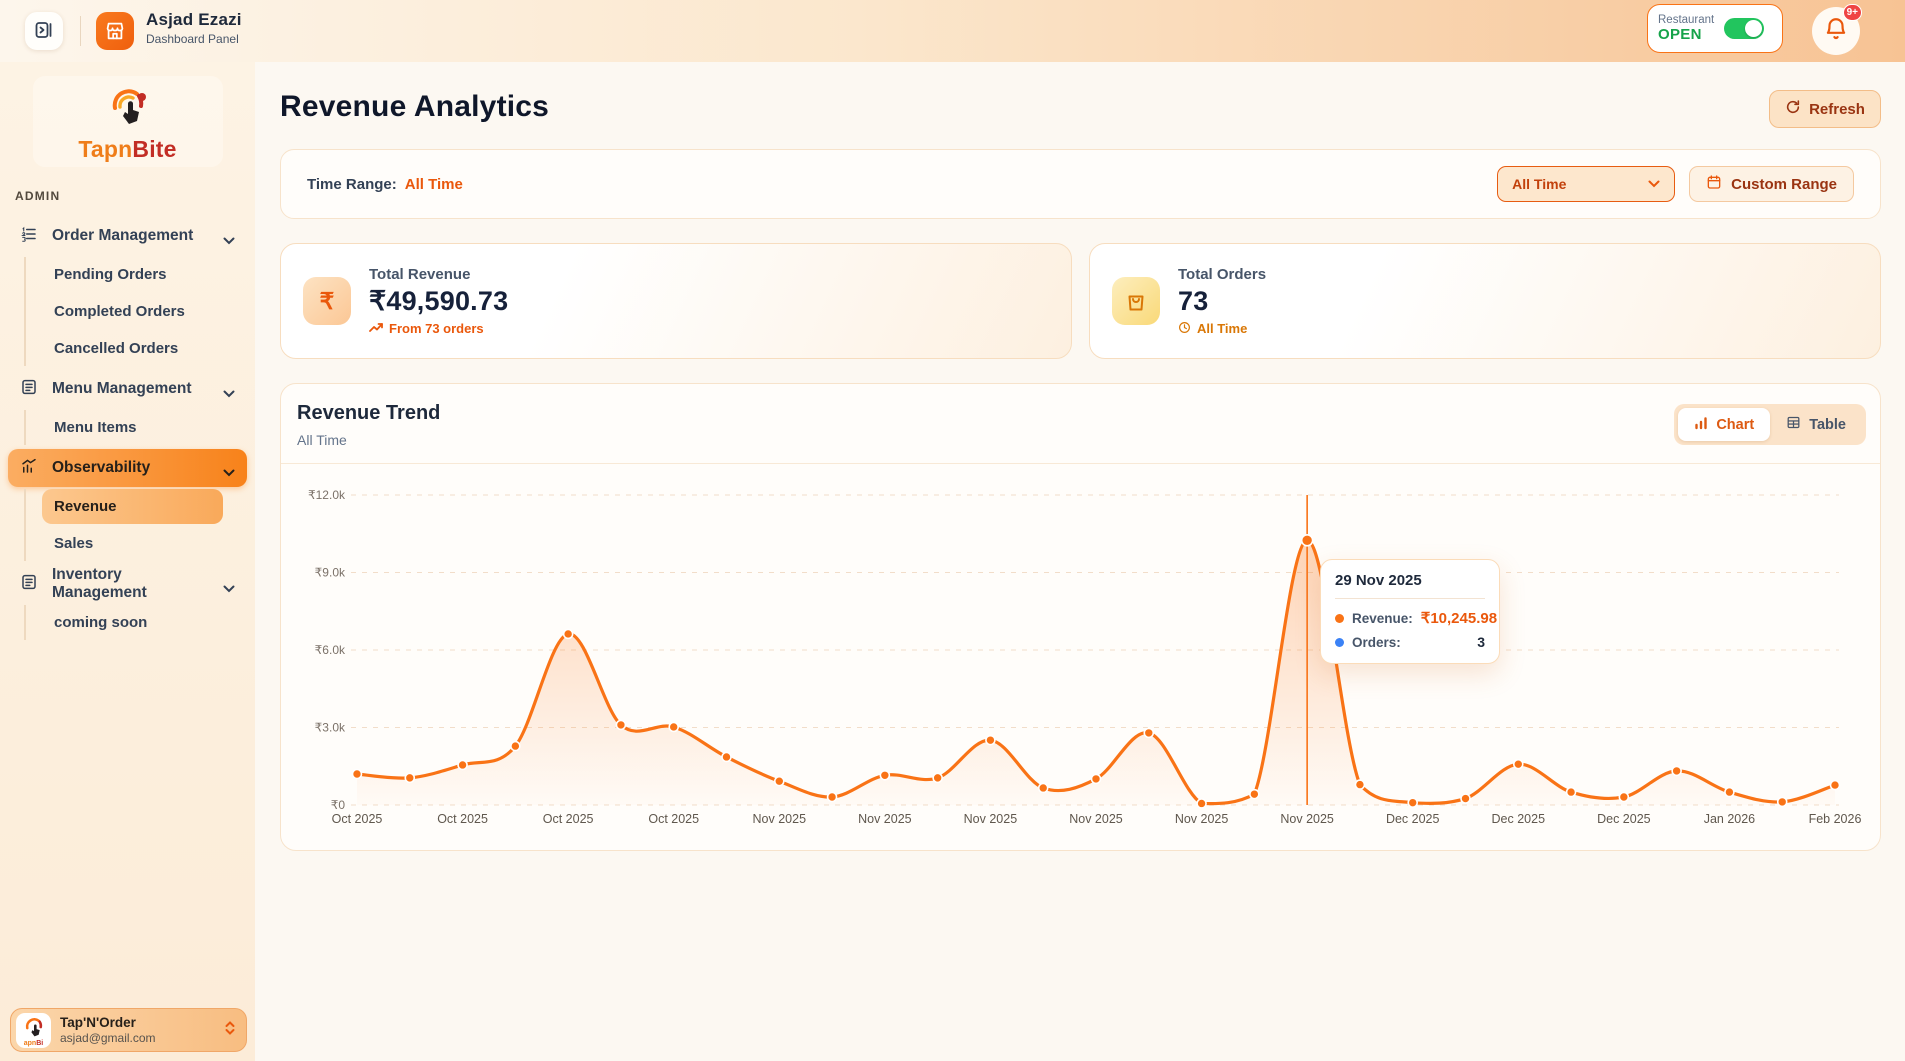  I want to click on header-titles: Asjad Ezazi Dashboard Panel, so click(194, 28).